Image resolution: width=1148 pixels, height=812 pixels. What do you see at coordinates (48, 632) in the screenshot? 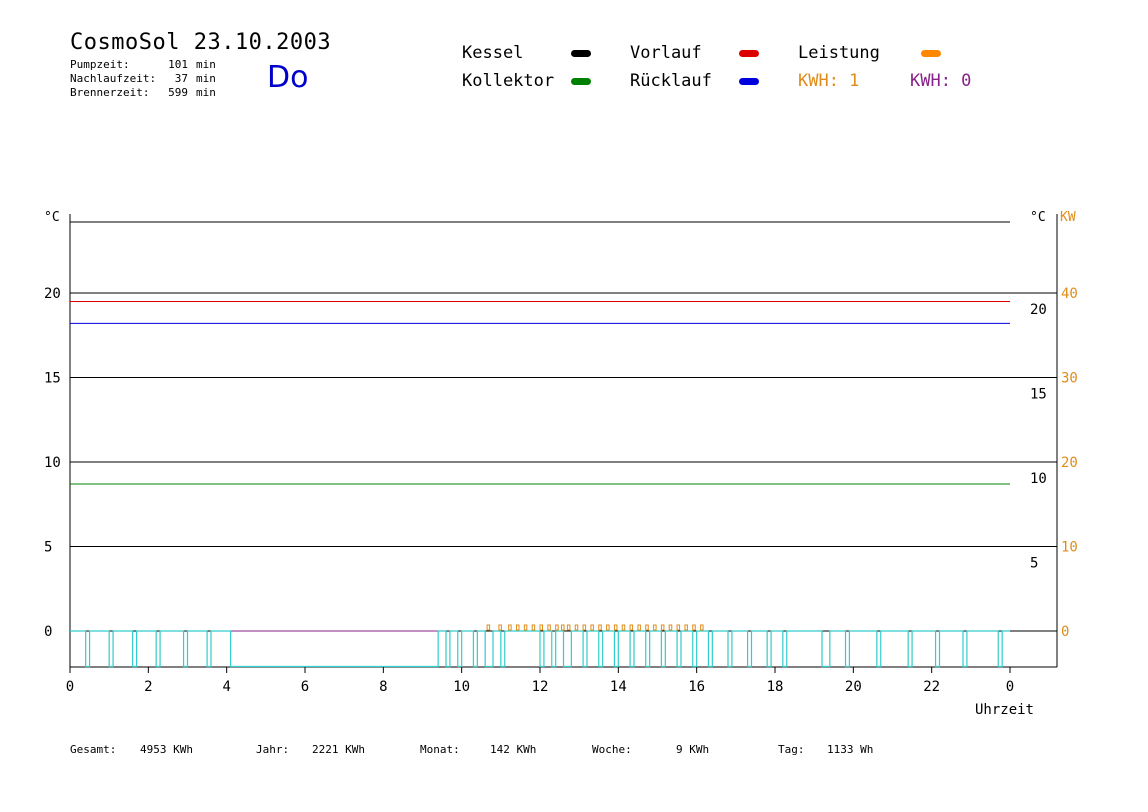
I see `y-tick-left-0: 0` at bounding box center [48, 632].